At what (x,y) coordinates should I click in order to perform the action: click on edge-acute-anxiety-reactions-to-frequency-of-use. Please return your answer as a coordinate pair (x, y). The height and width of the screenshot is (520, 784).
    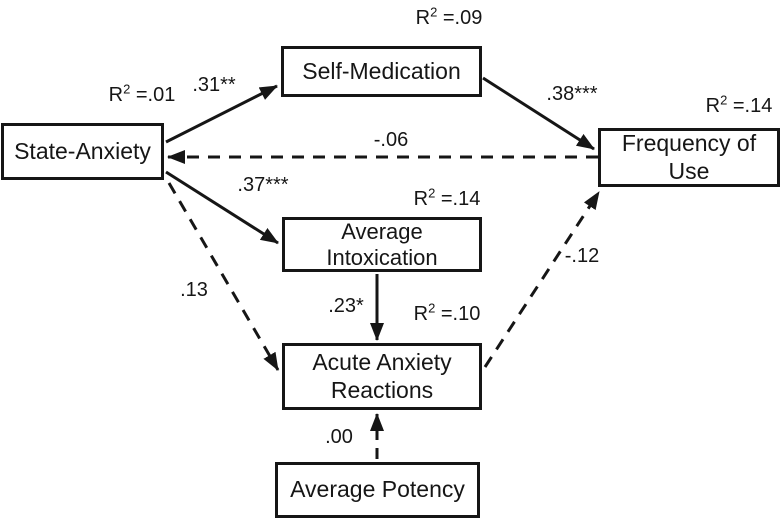
    Looking at the image, I should click on (542, 279).